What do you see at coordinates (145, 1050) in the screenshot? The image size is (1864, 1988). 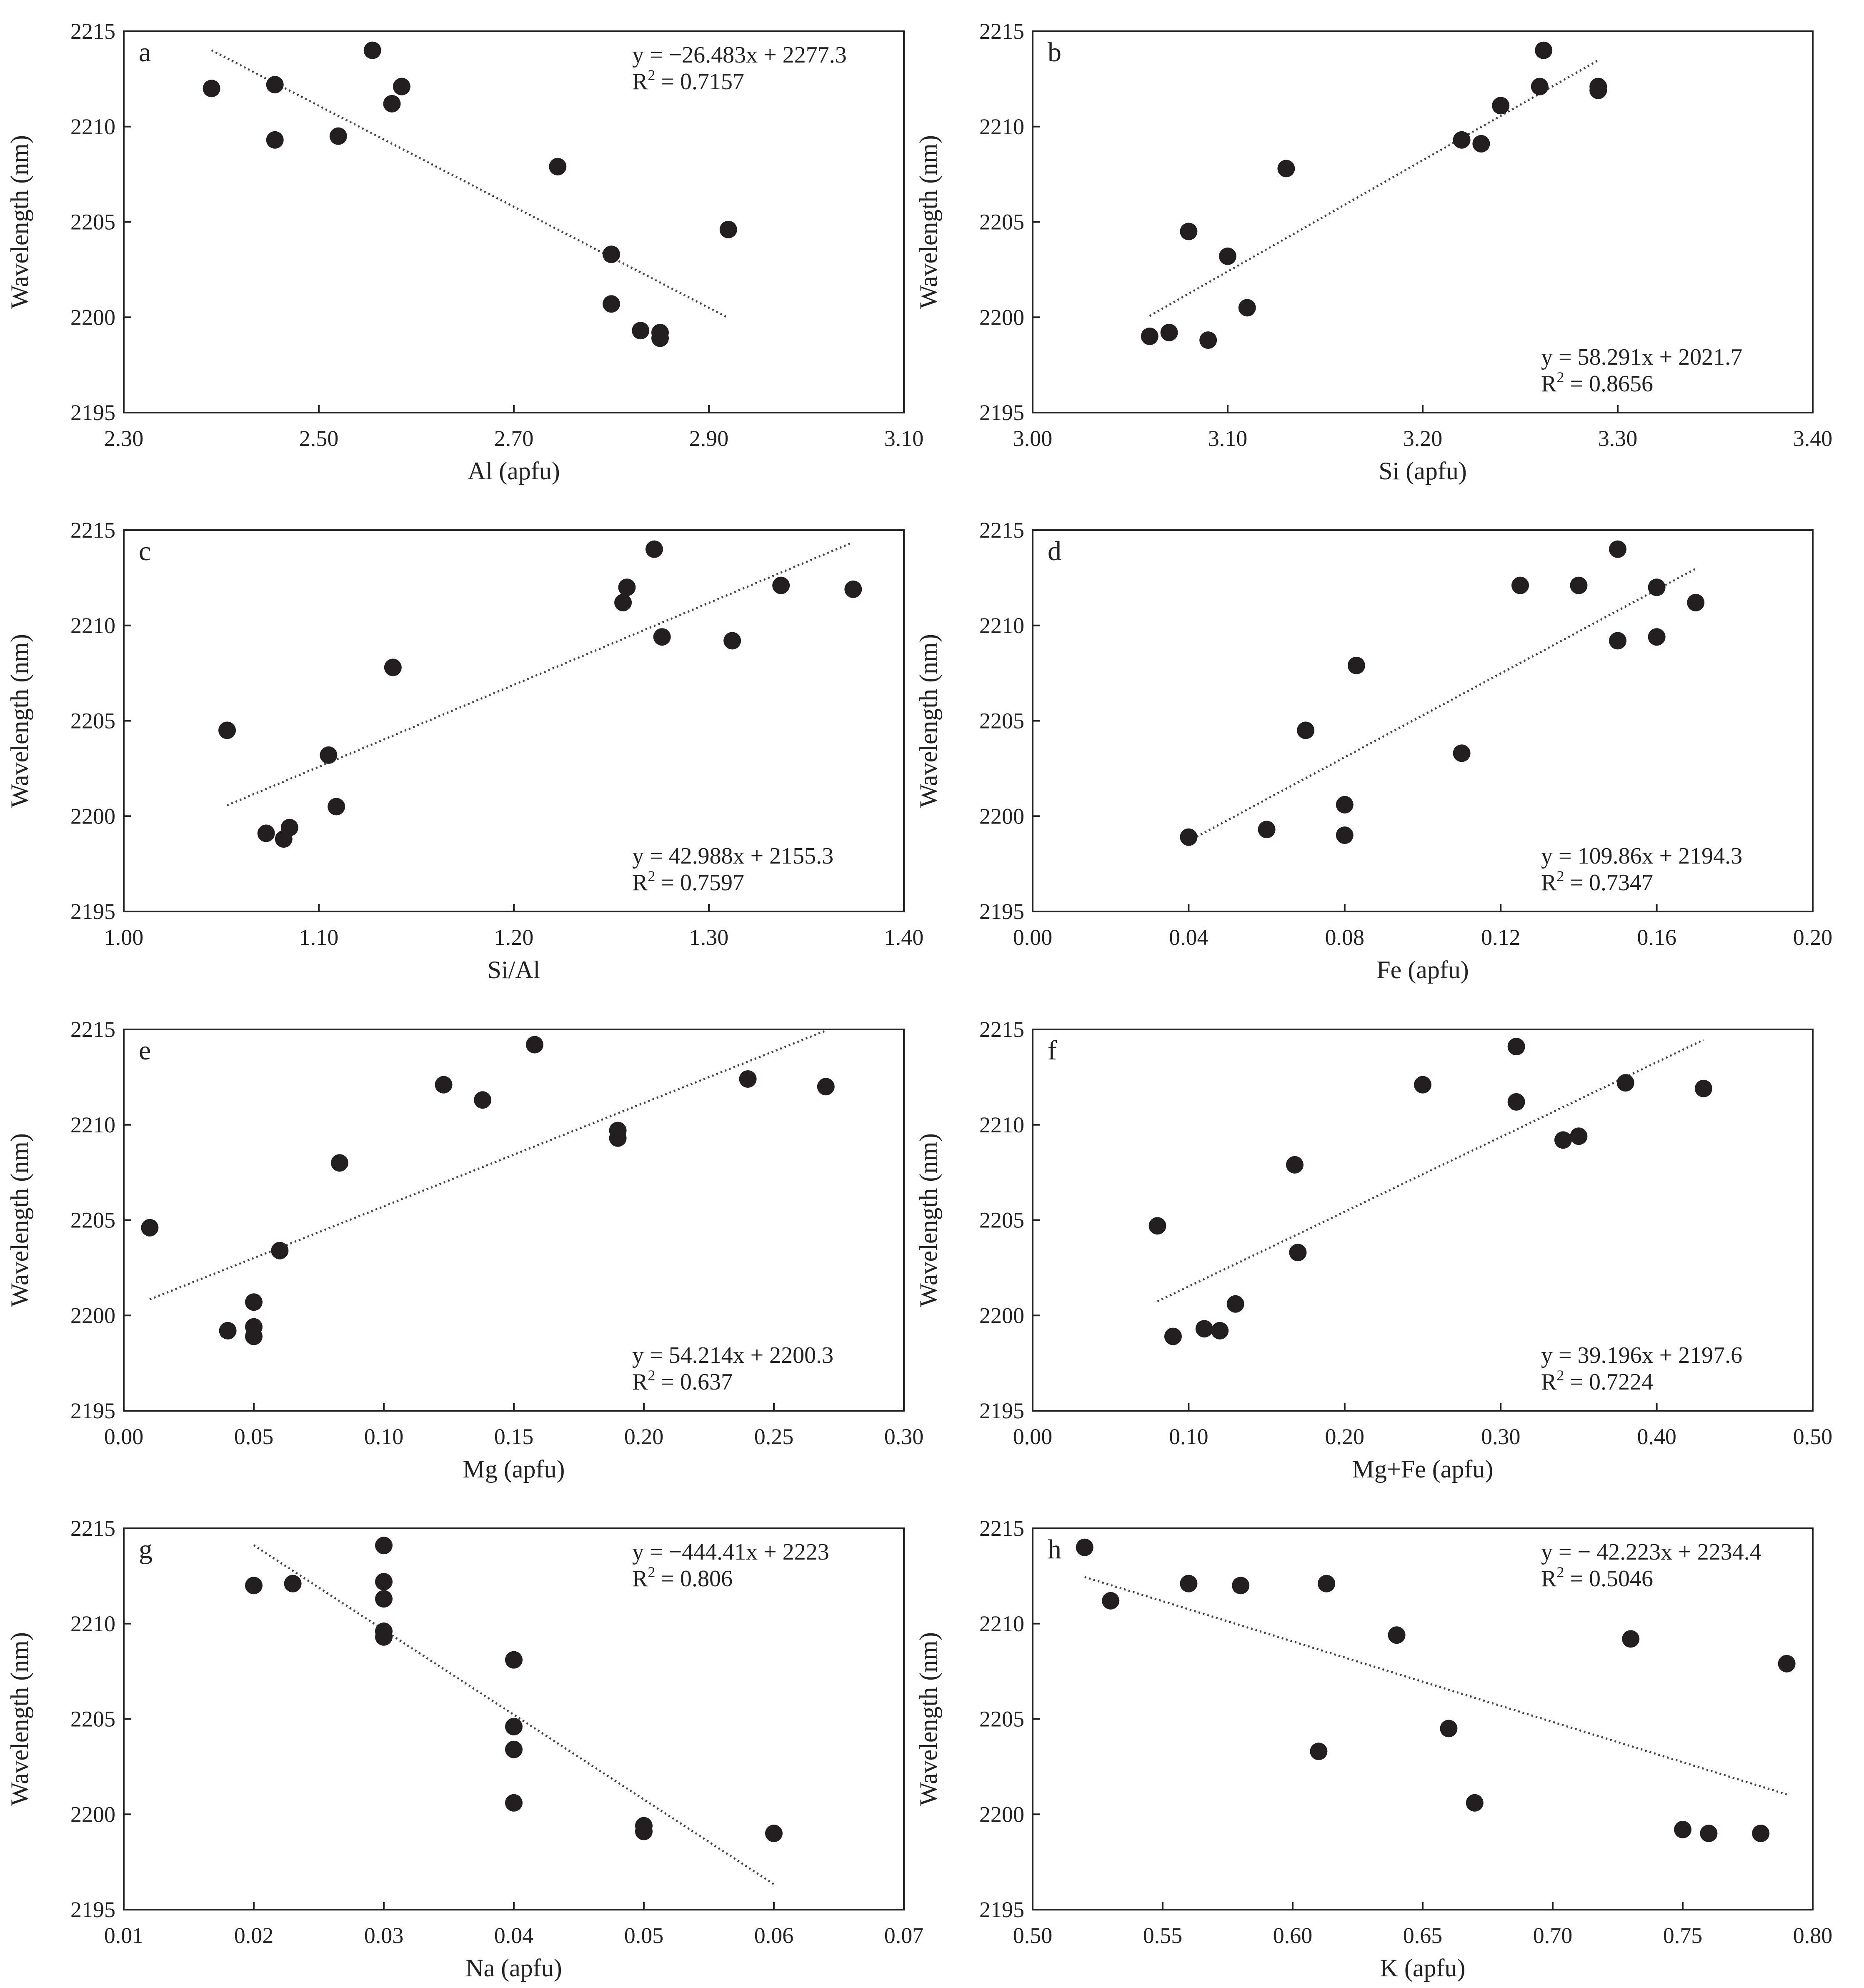 I see `panel-letter: e` at bounding box center [145, 1050].